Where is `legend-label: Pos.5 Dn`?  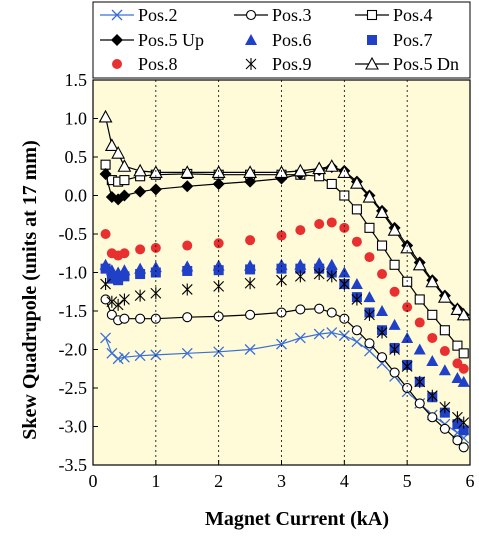 legend-label: Pos.5 Dn is located at coordinates (426, 64).